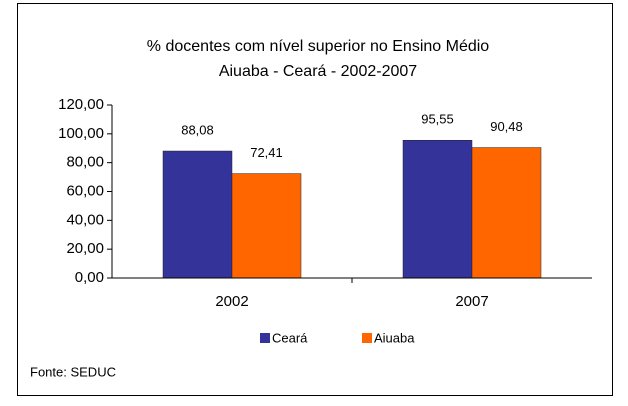 This screenshot has width=628, height=406. I want to click on source-note: Fonte: SEDUC, so click(73, 371).